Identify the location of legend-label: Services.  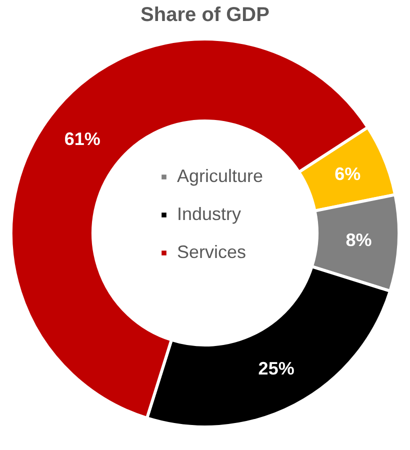
(211, 252).